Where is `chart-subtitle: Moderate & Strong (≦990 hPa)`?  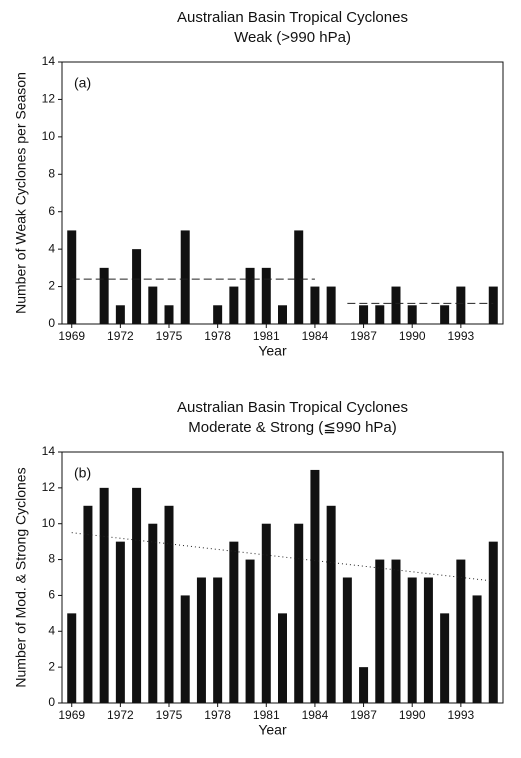
chart-subtitle: Moderate & Strong (≦990 hPa) is located at coordinates (292, 427).